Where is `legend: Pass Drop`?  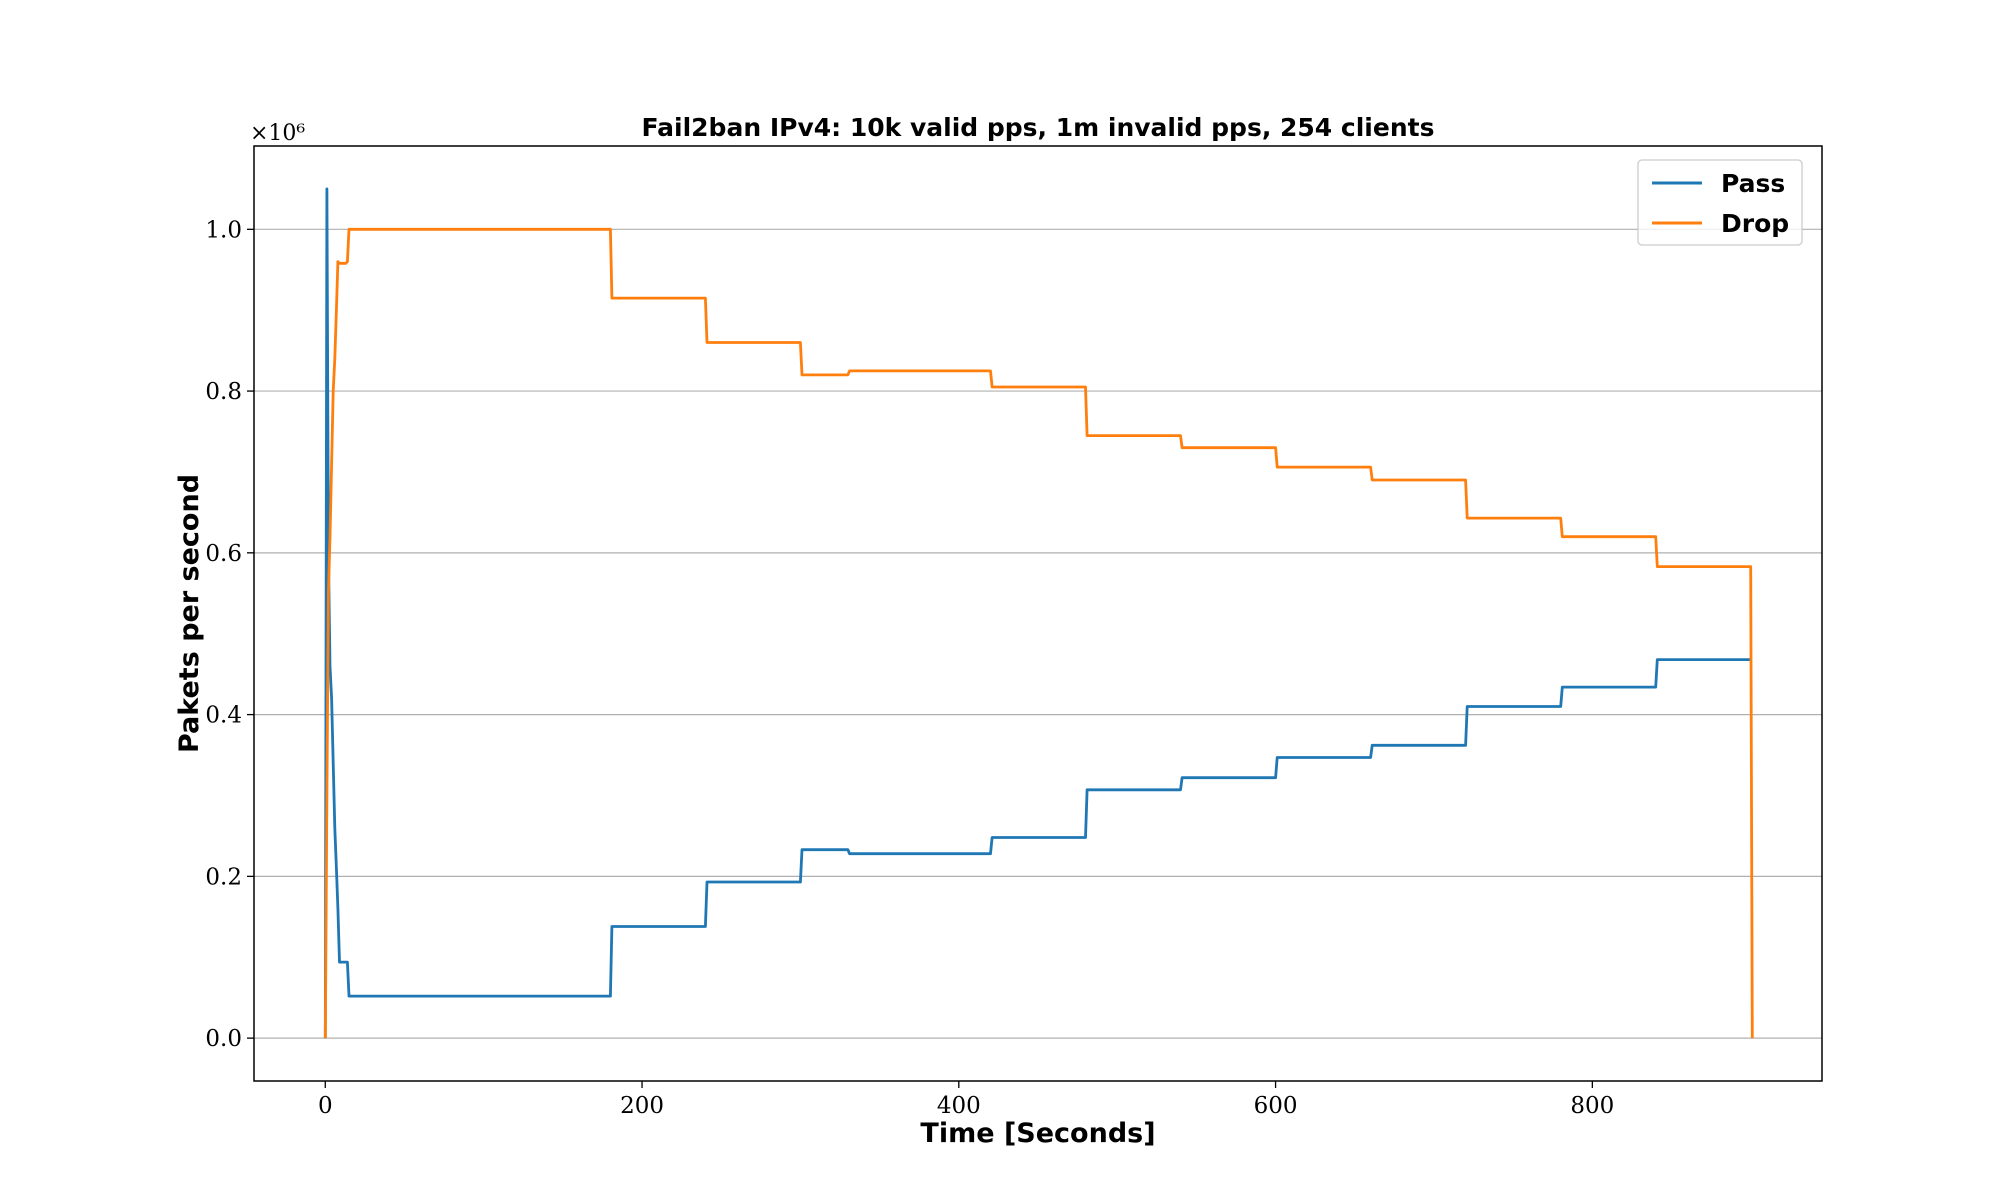 legend: Pass Drop is located at coordinates (1720, 202).